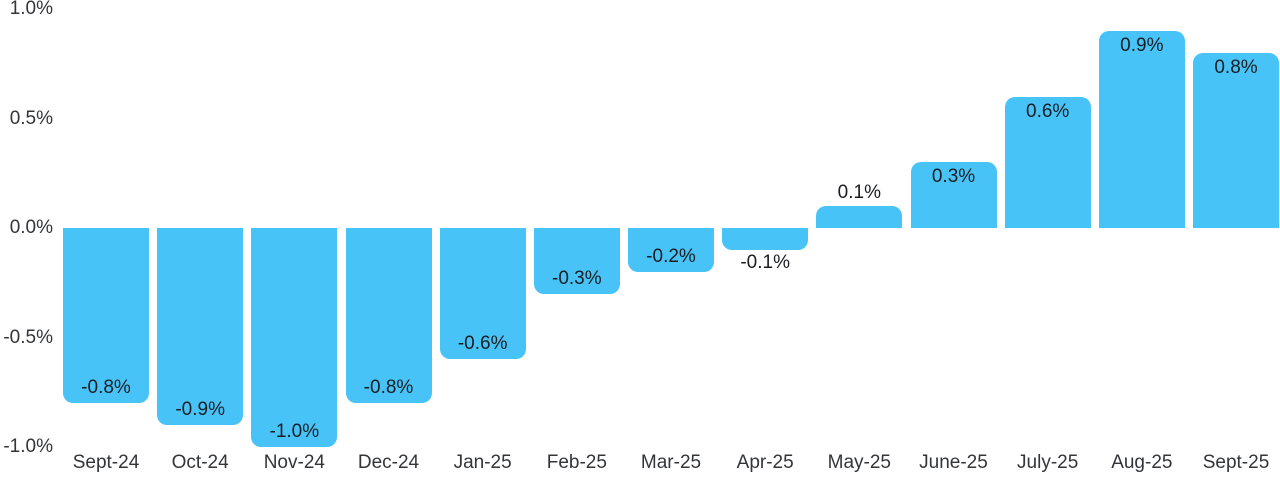  I want to click on x-axis-label: Jan-25, so click(482, 462).